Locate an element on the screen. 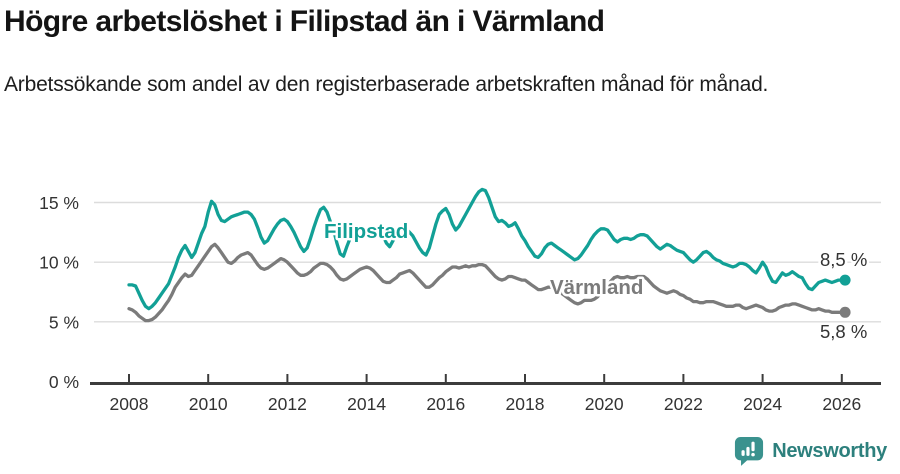 The width and height of the screenshot is (900, 474). x-axis-tick-label: 2008 is located at coordinates (129, 404).